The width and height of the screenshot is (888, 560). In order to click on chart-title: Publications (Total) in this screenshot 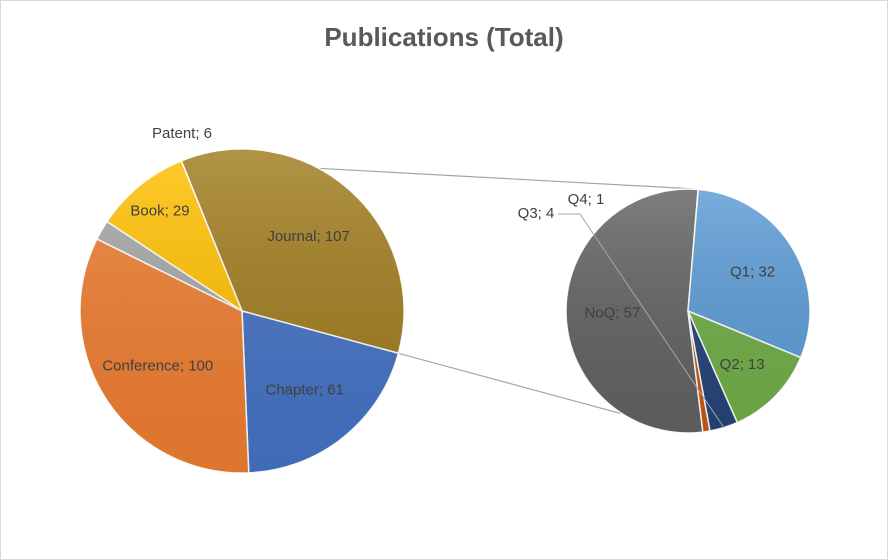, I will do `click(444, 37)`.